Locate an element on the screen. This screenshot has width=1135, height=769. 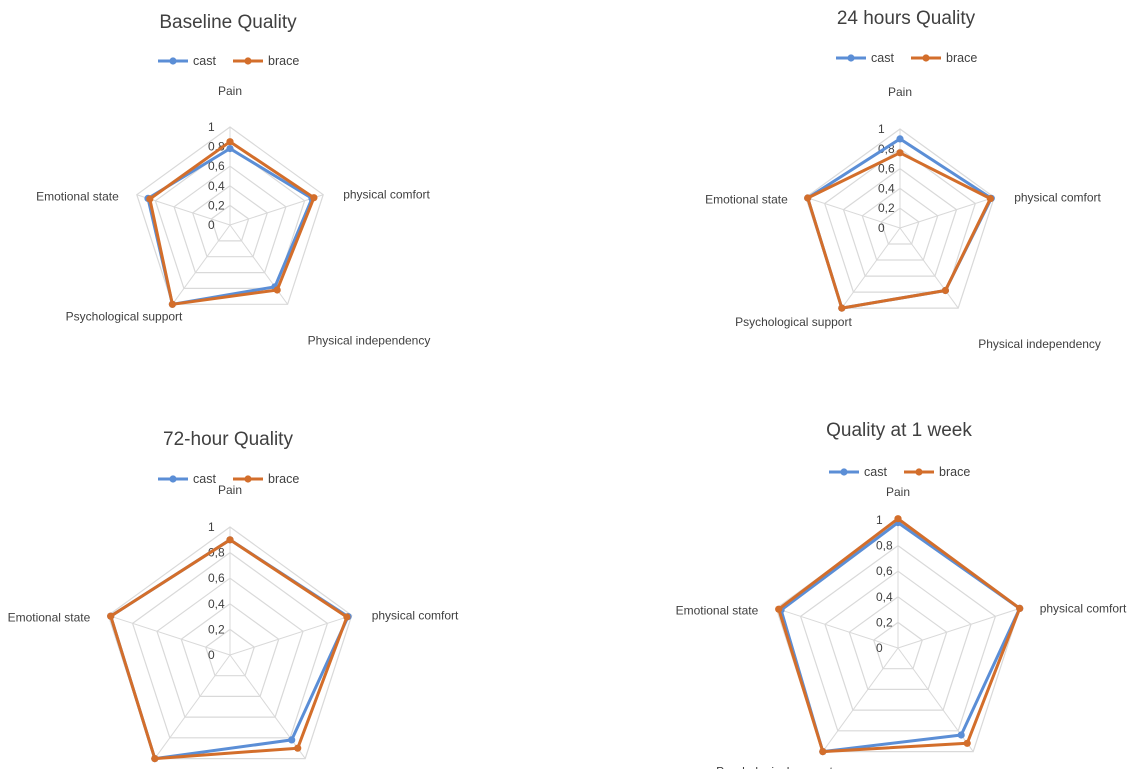
axis-label: Physical independency is located at coordinates (1039, 344).